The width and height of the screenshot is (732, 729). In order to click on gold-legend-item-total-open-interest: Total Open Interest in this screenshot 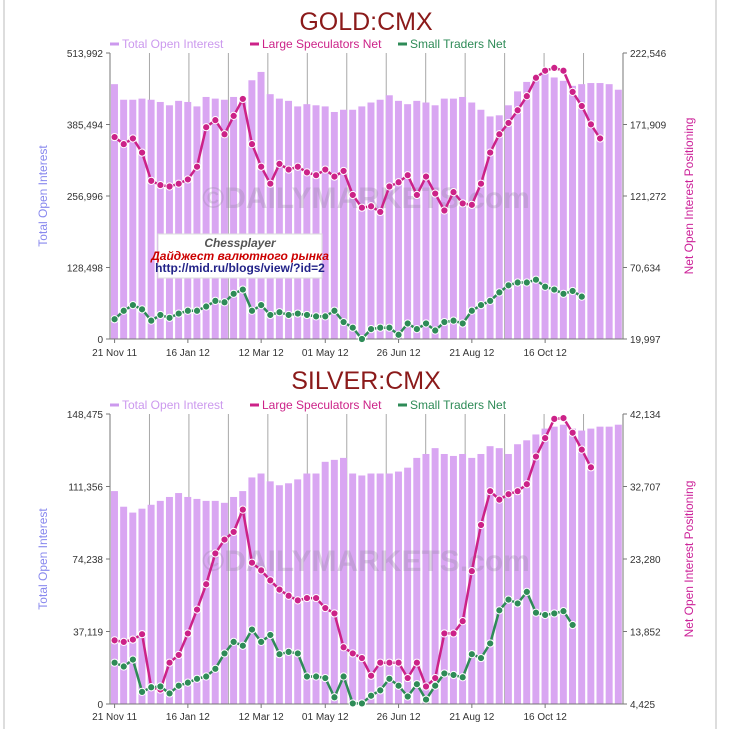, I will do `click(167, 44)`.